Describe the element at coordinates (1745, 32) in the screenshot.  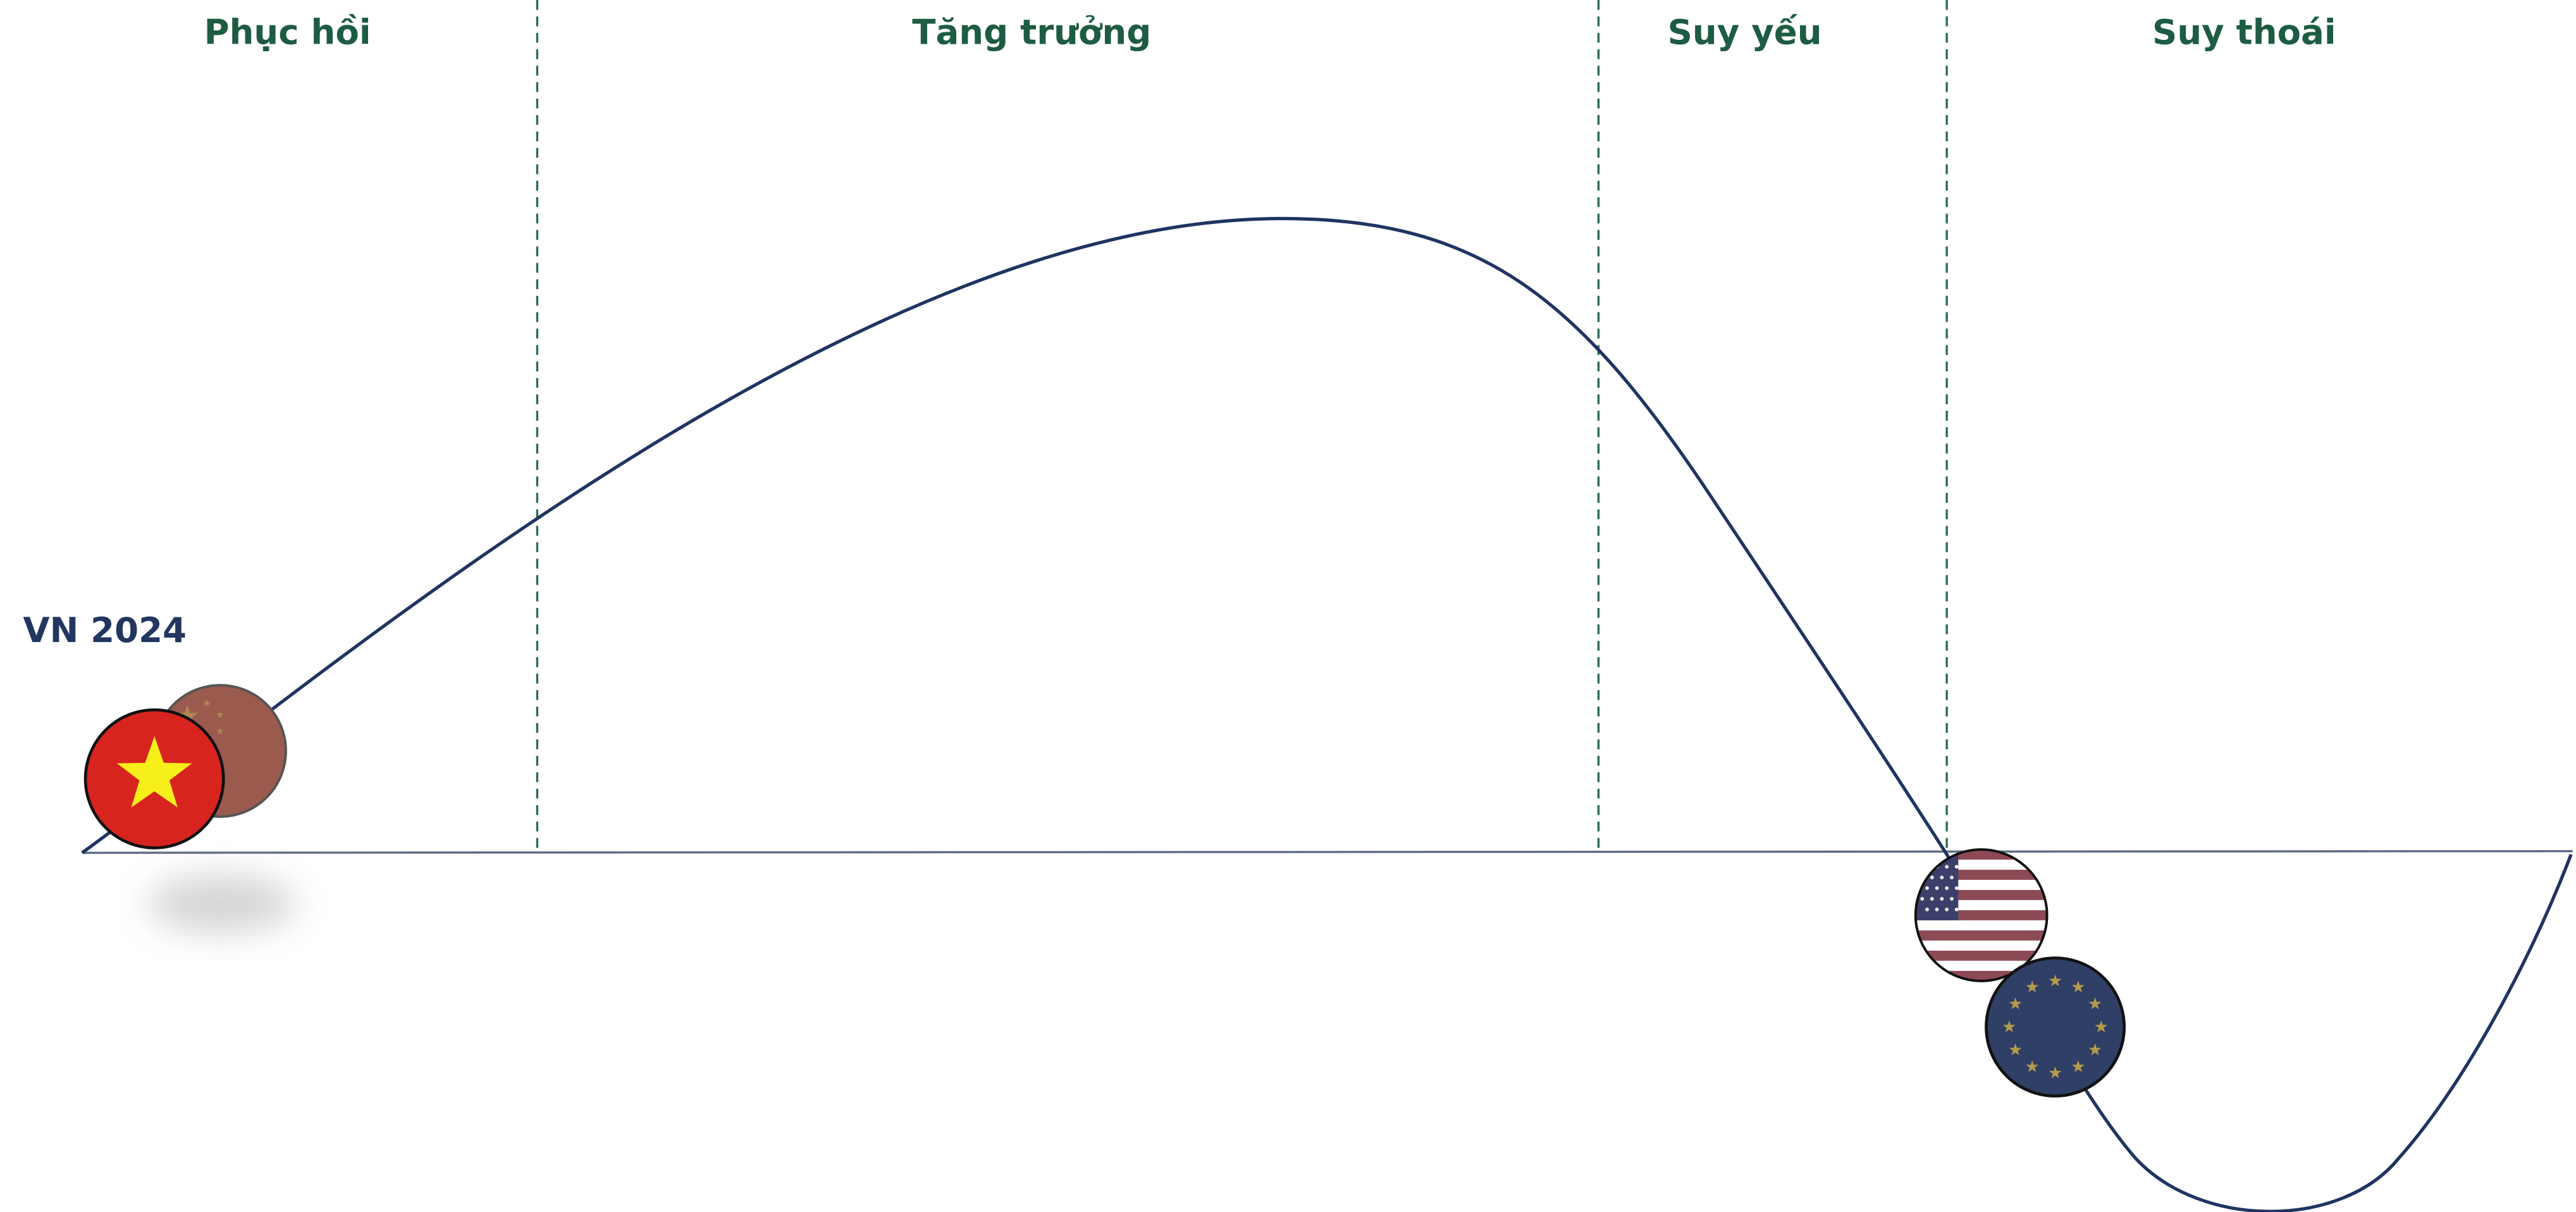
I see `phase-title: Suy yếu` at that location.